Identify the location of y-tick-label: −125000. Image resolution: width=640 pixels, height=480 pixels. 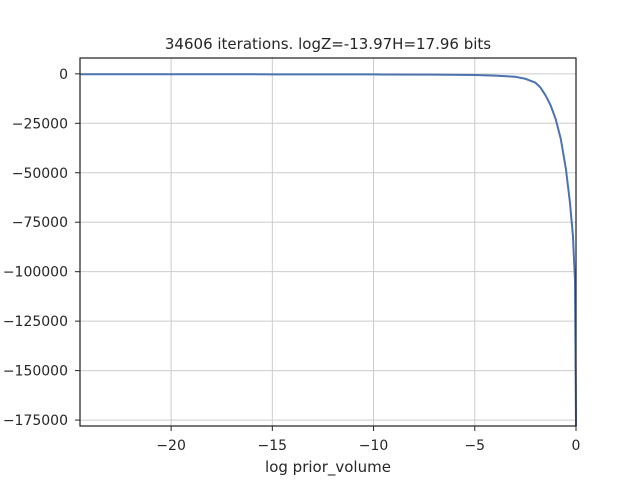
(35, 322).